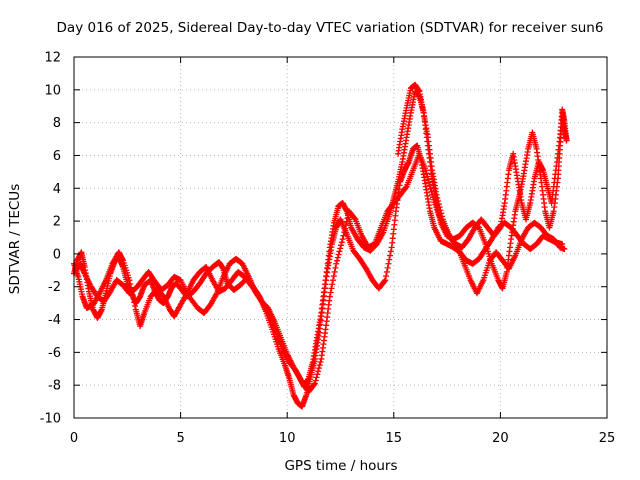 The image size is (640, 480). What do you see at coordinates (54, 353) in the screenshot?
I see `y-tick-label: -6` at bounding box center [54, 353].